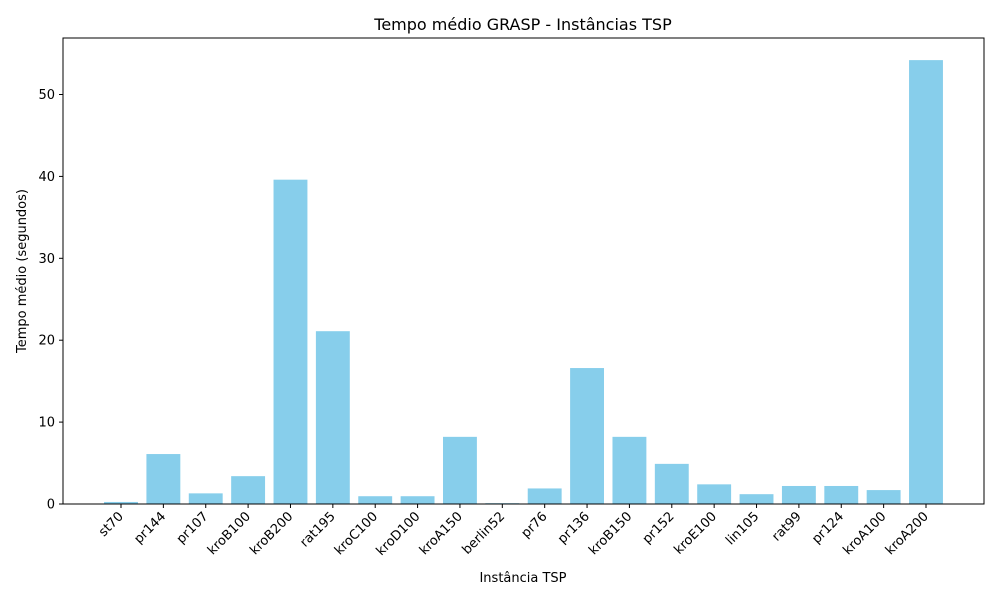  Describe the element at coordinates (535, 525) in the screenshot. I see `x-tick-label: pr76` at that location.